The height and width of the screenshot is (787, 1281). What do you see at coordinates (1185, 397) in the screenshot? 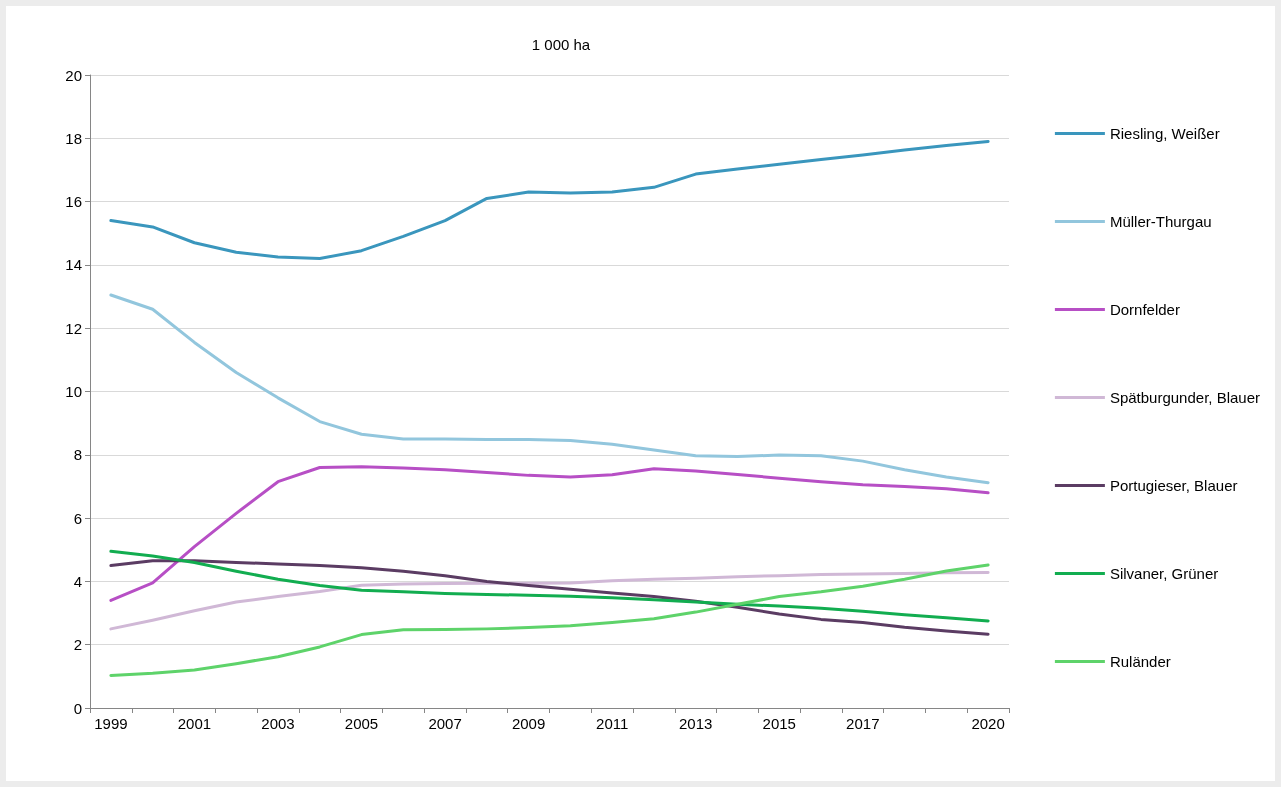
I see `legend-label: Spätburgunder, Blauer` at bounding box center [1185, 397].